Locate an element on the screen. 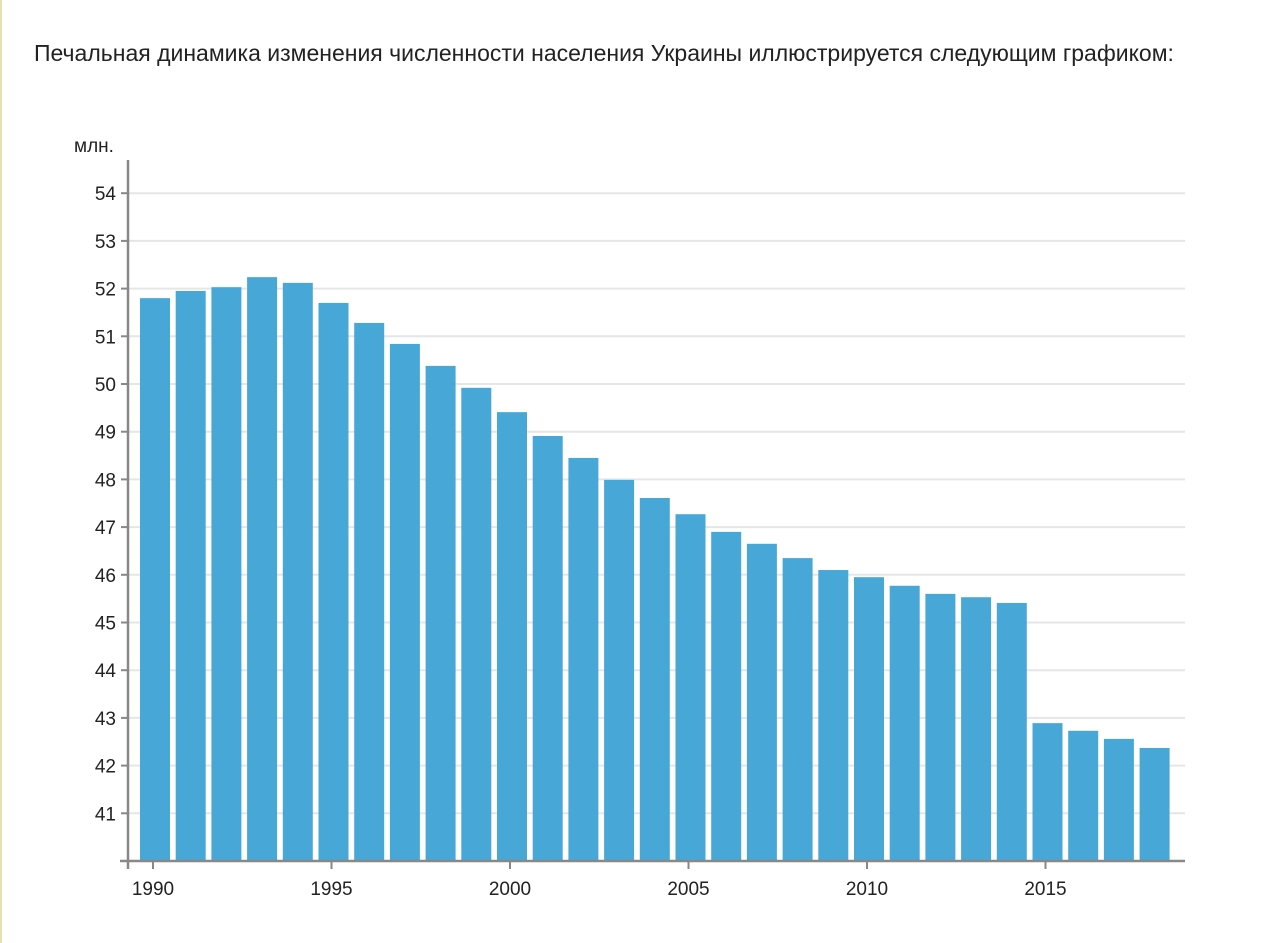 The height and width of the screenshot is (943, 1280). y-tick-label: 42 is located at coordinates (105, 767).